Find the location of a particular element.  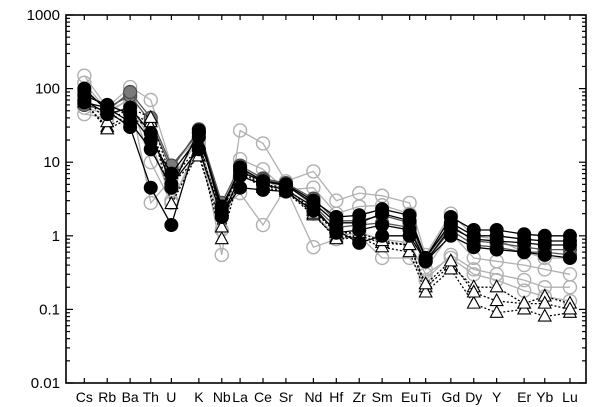

x-tick-label: Nd is located at coordinates (313, 397).